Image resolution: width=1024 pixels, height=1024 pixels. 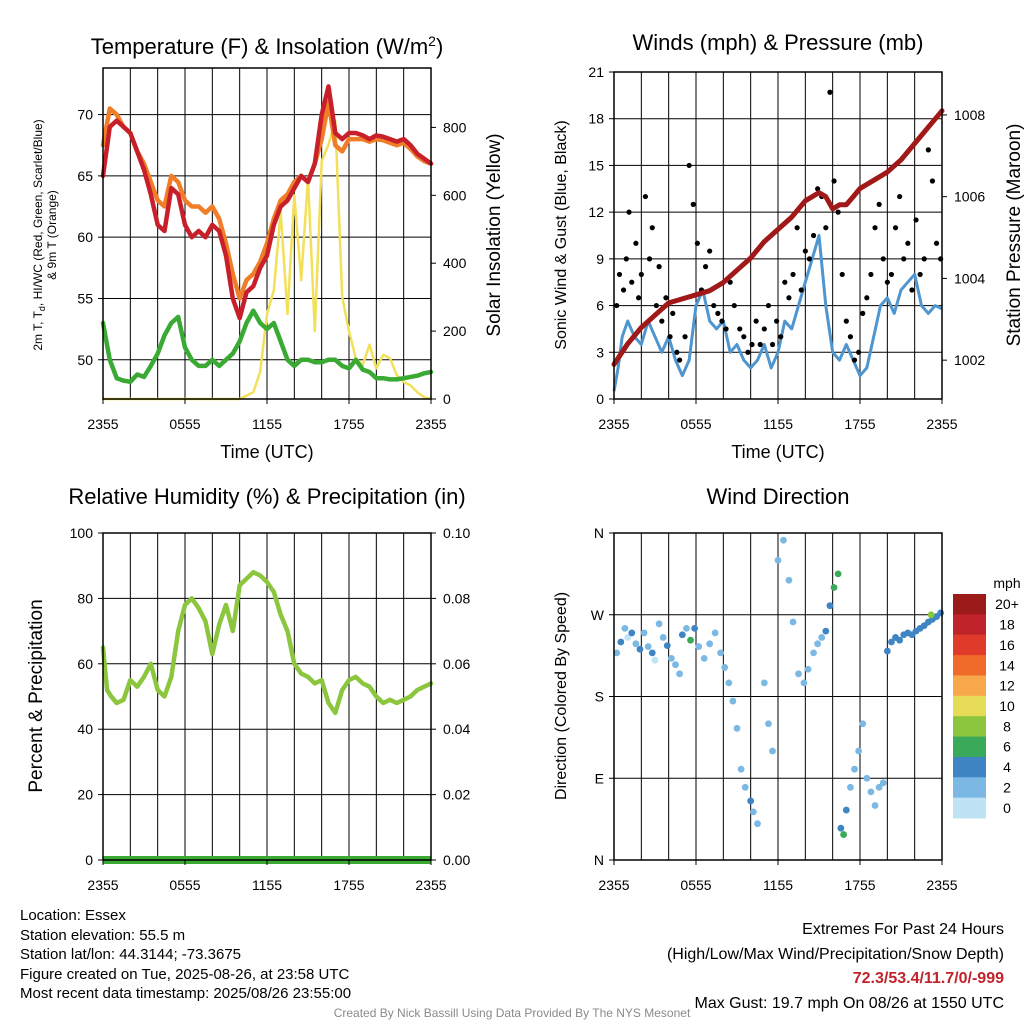 What do you see at coordinates (447, 399) in the screenshot?
I see `y2-tick-label: 0` at bounding box center [447, 399].